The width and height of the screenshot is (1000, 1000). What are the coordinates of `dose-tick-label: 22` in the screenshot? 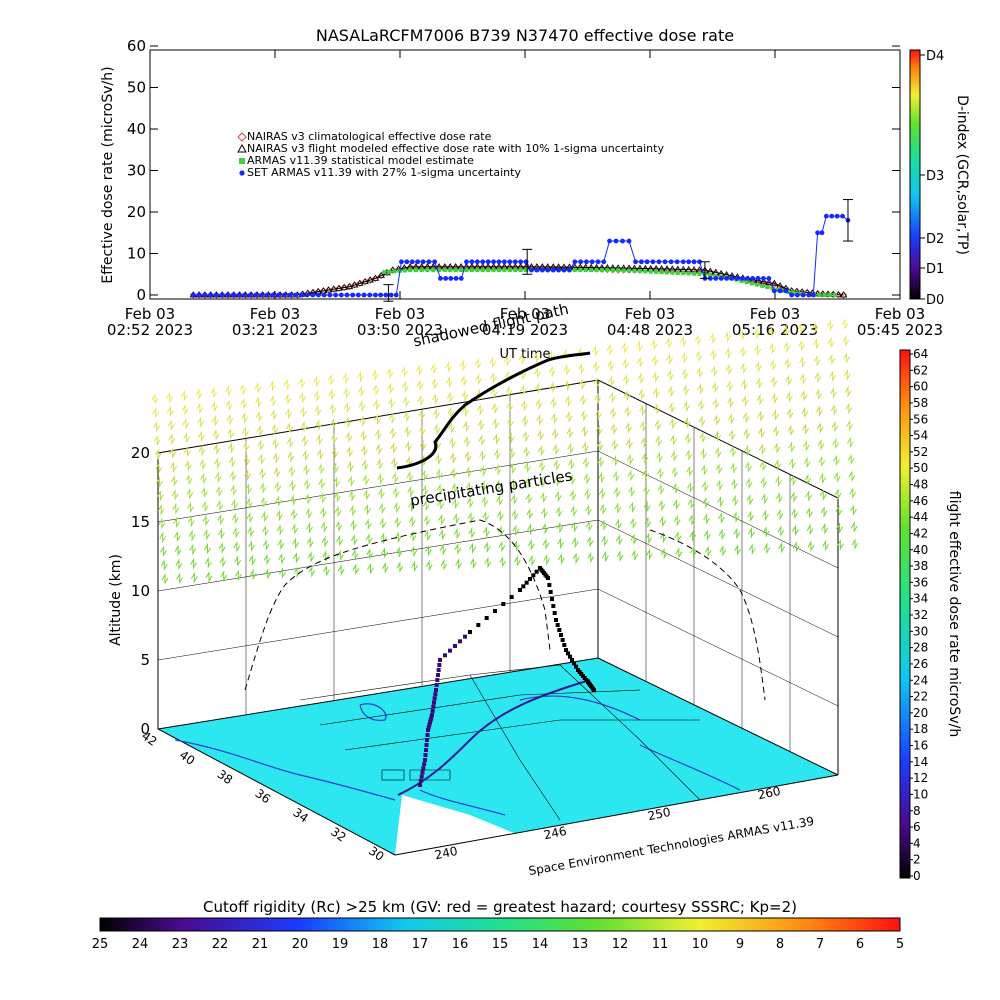 It's located at (920, 697).